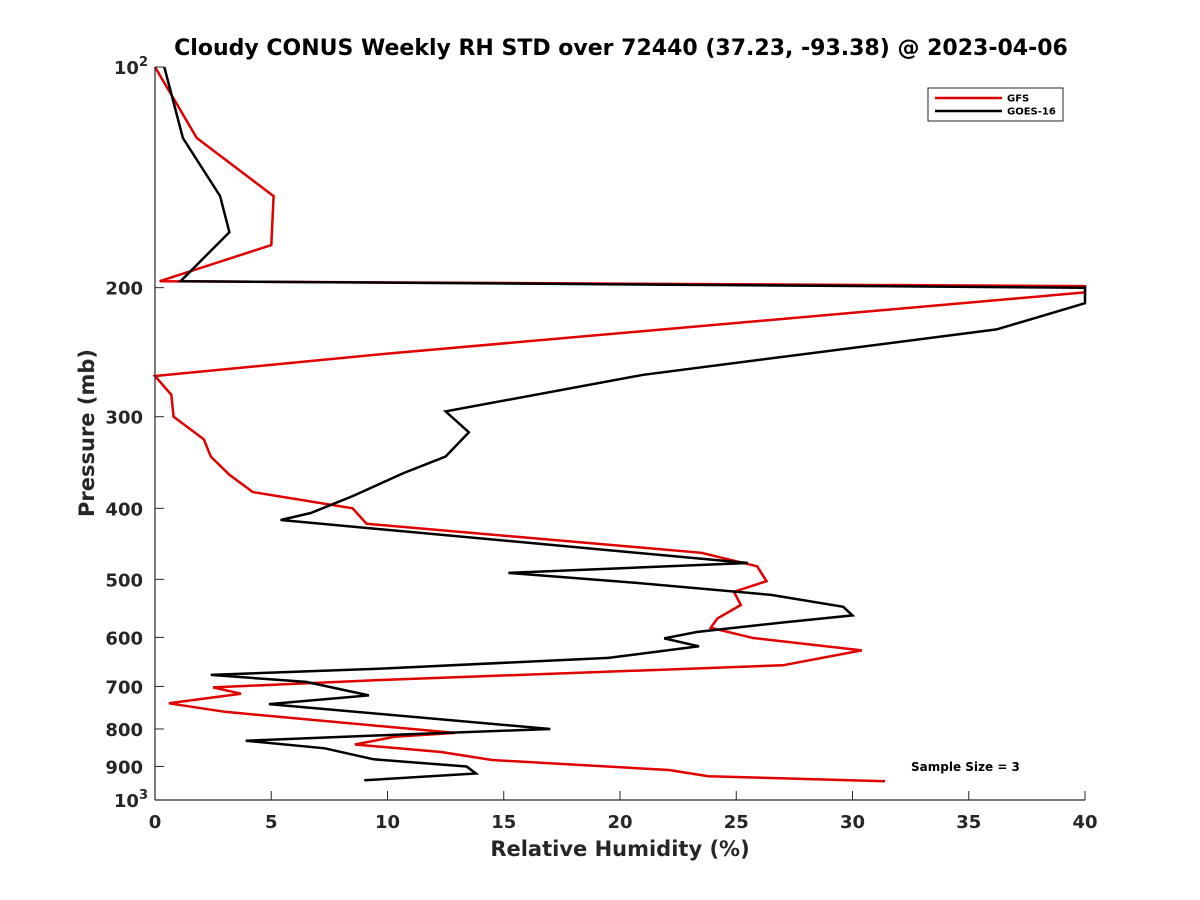  What do you see at coordinates (124, 638) in the screenshot?
I see `y-tick-label: 600` at bounding box center [124, 638].